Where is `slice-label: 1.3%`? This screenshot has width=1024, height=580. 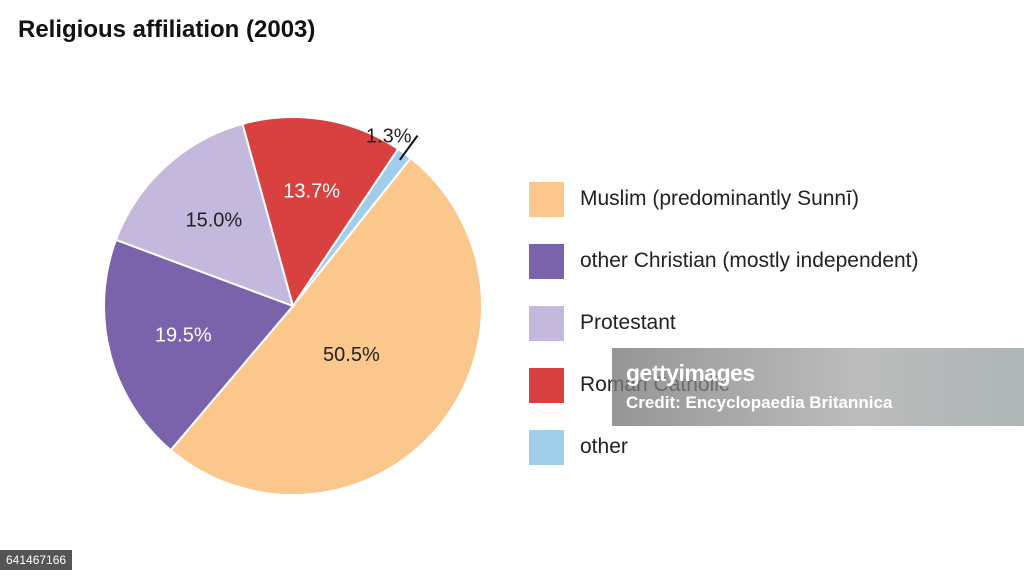
slice-label: 1.3% is located at coordinates (389, 137).